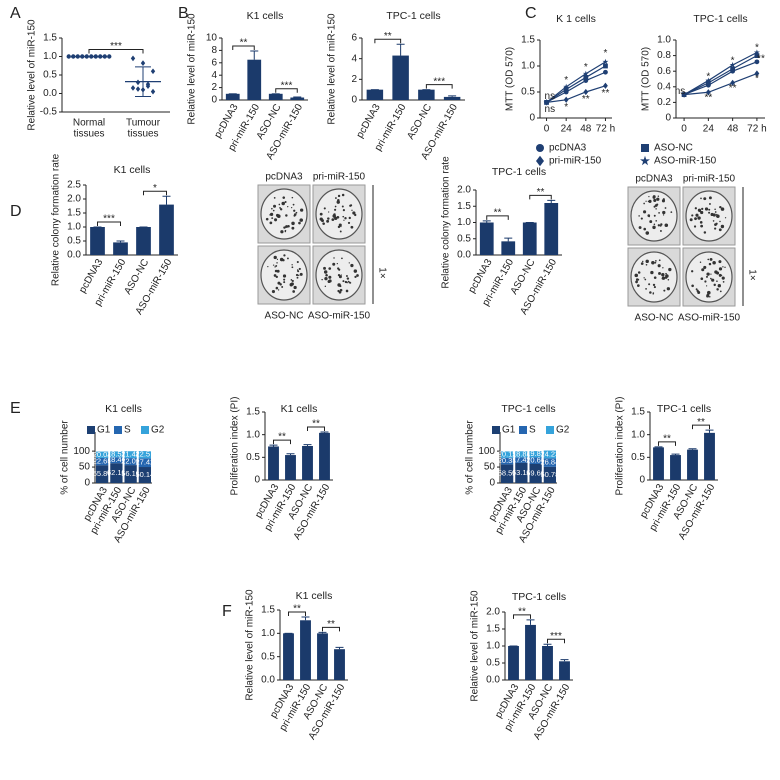  What do you see at coordinates (510, 79) in the screenshot?
I see `y-axis-label: MTT (OD 570)` at bounding box center [510, 79].